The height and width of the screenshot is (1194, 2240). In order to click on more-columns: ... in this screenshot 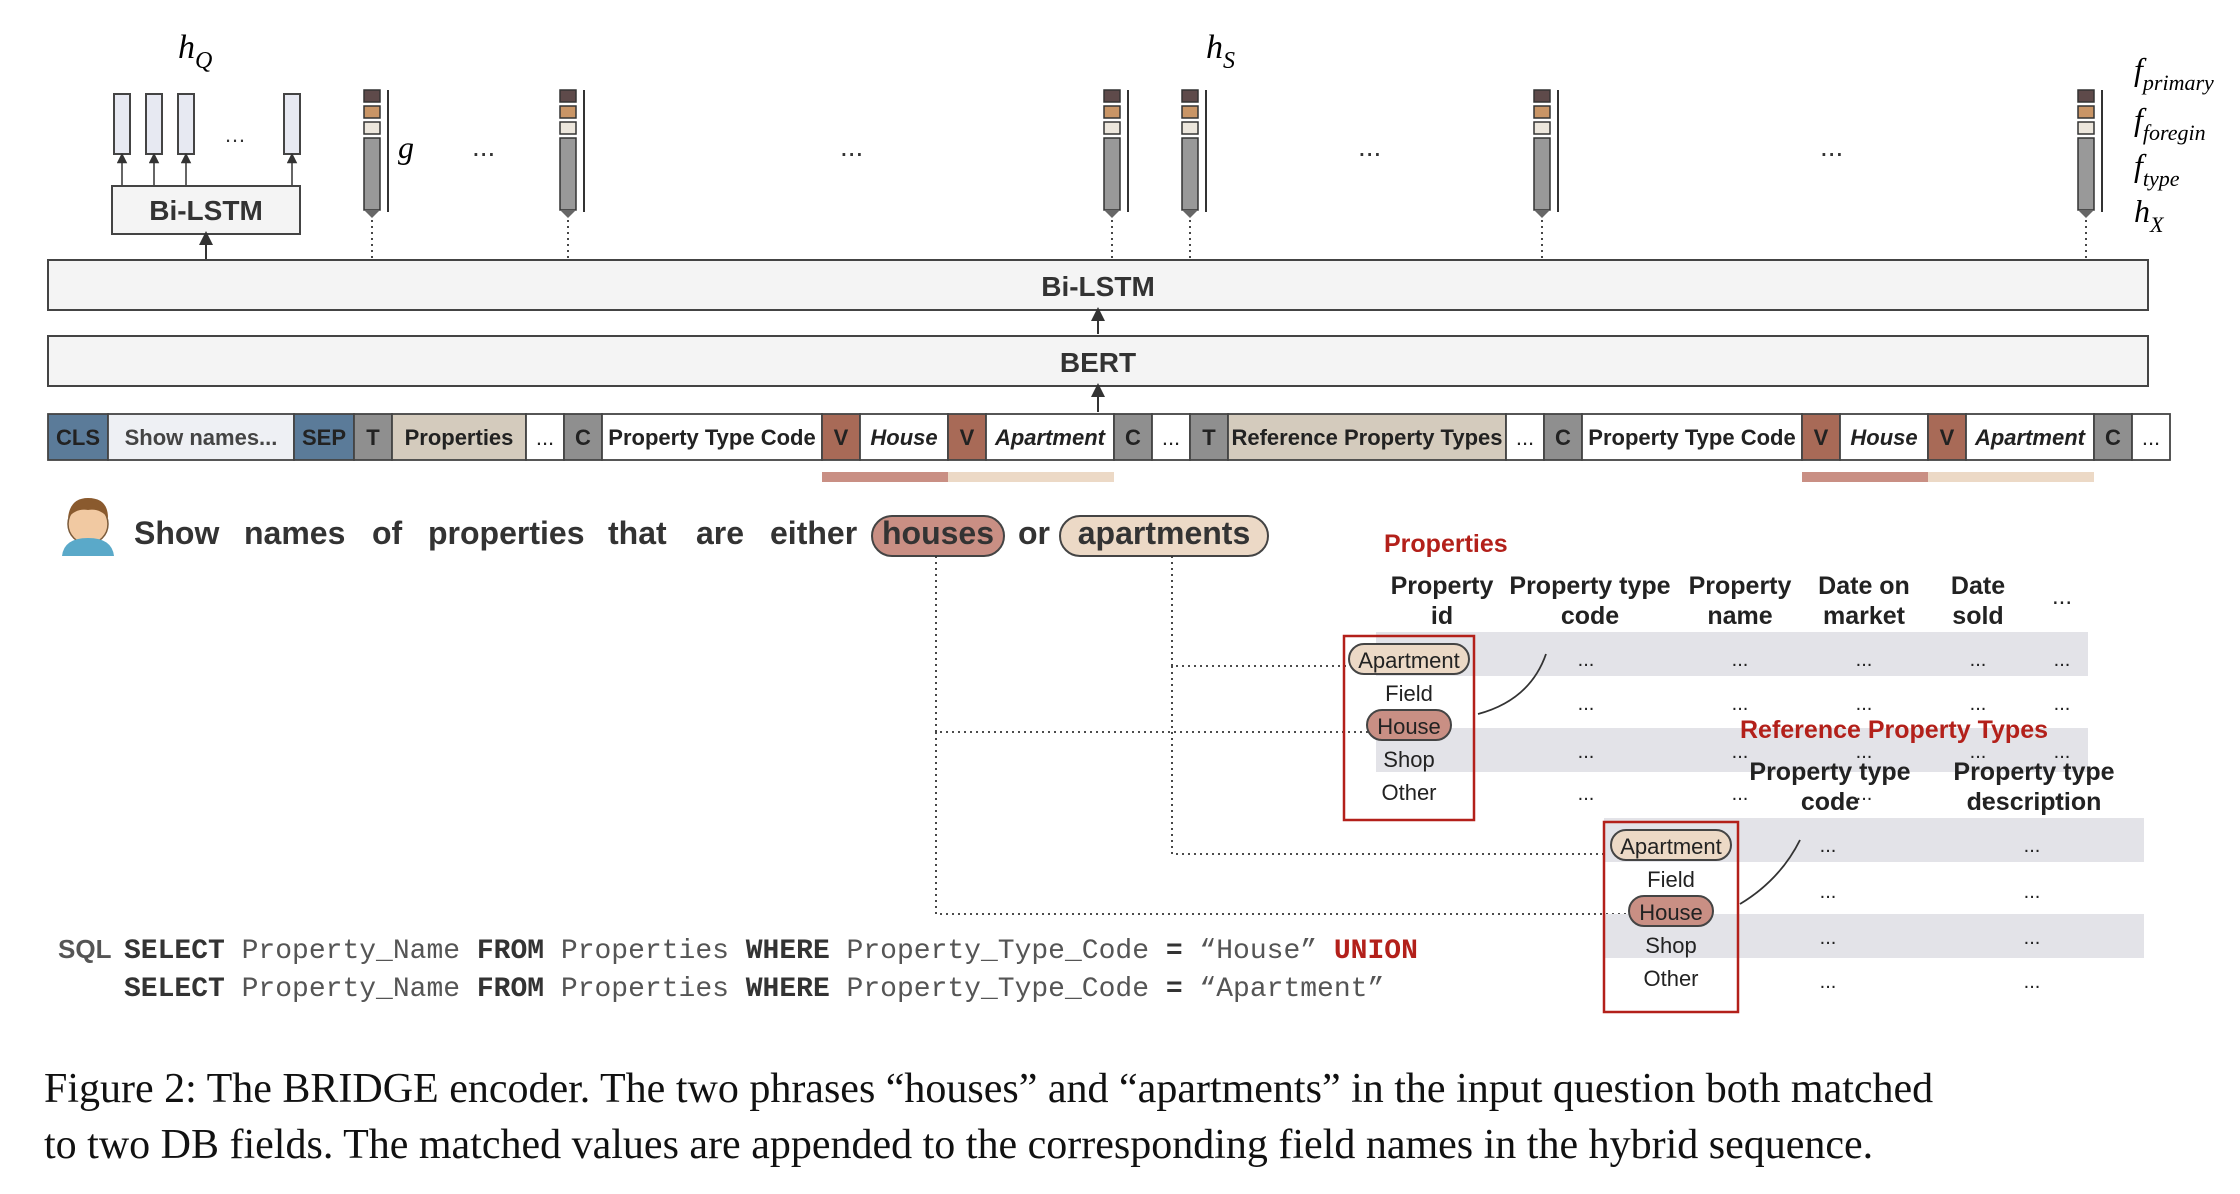, I will do `click(2062, 596)`.